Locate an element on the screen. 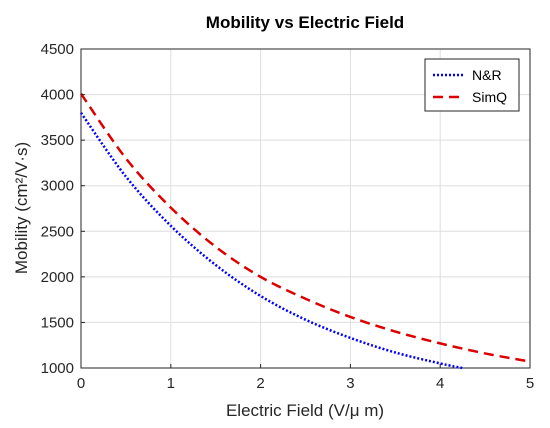 This screenshot has height=428, width=550. legend: N&R SimQ is located at coordinates (472, 85).